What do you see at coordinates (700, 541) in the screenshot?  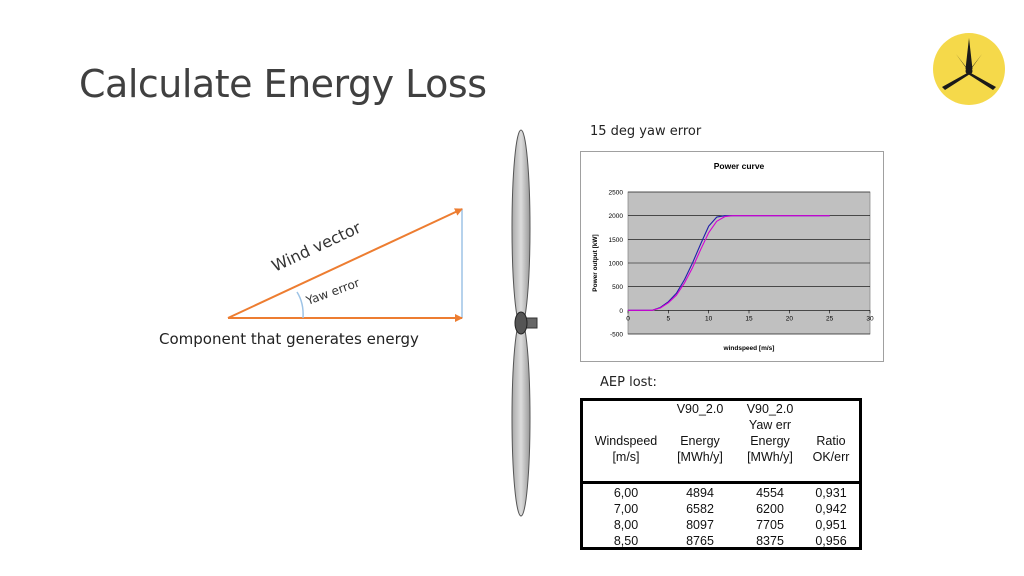 I see `aep-cell: 8765` at bounding box center [700, 541].